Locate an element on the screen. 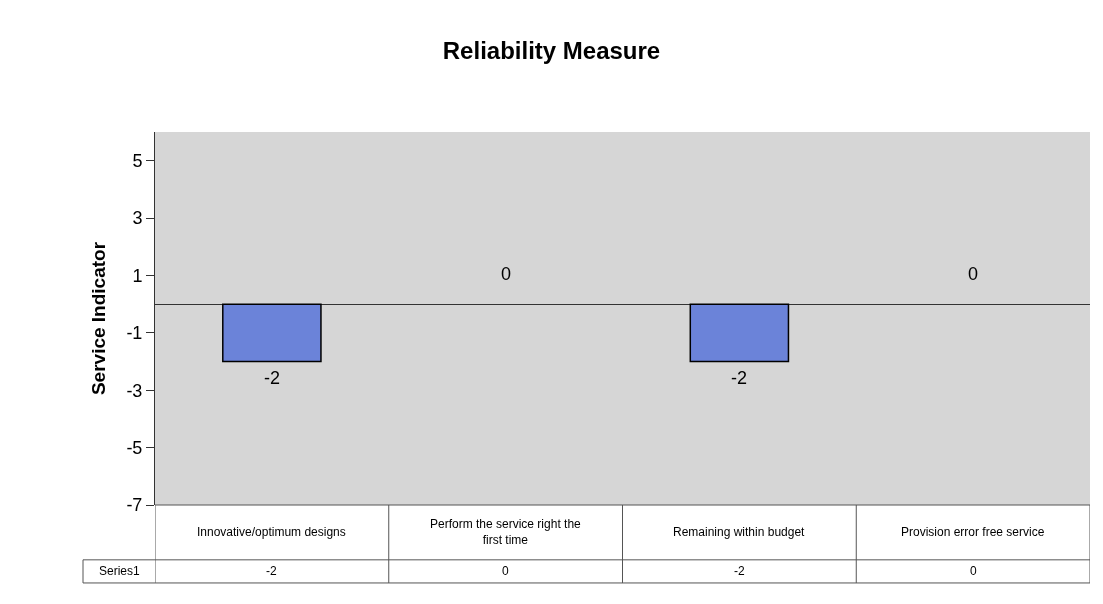 The image size is (1103, 604). y-tick-label: -7 is located at coordinates (134, 505).